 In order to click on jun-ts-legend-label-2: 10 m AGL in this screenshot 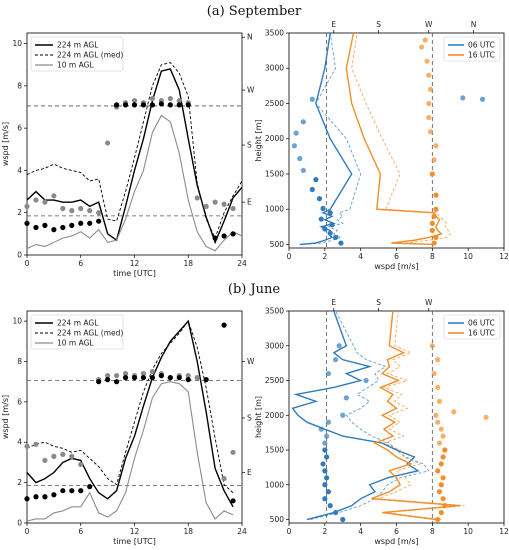, I will do `click(75, 343)`.